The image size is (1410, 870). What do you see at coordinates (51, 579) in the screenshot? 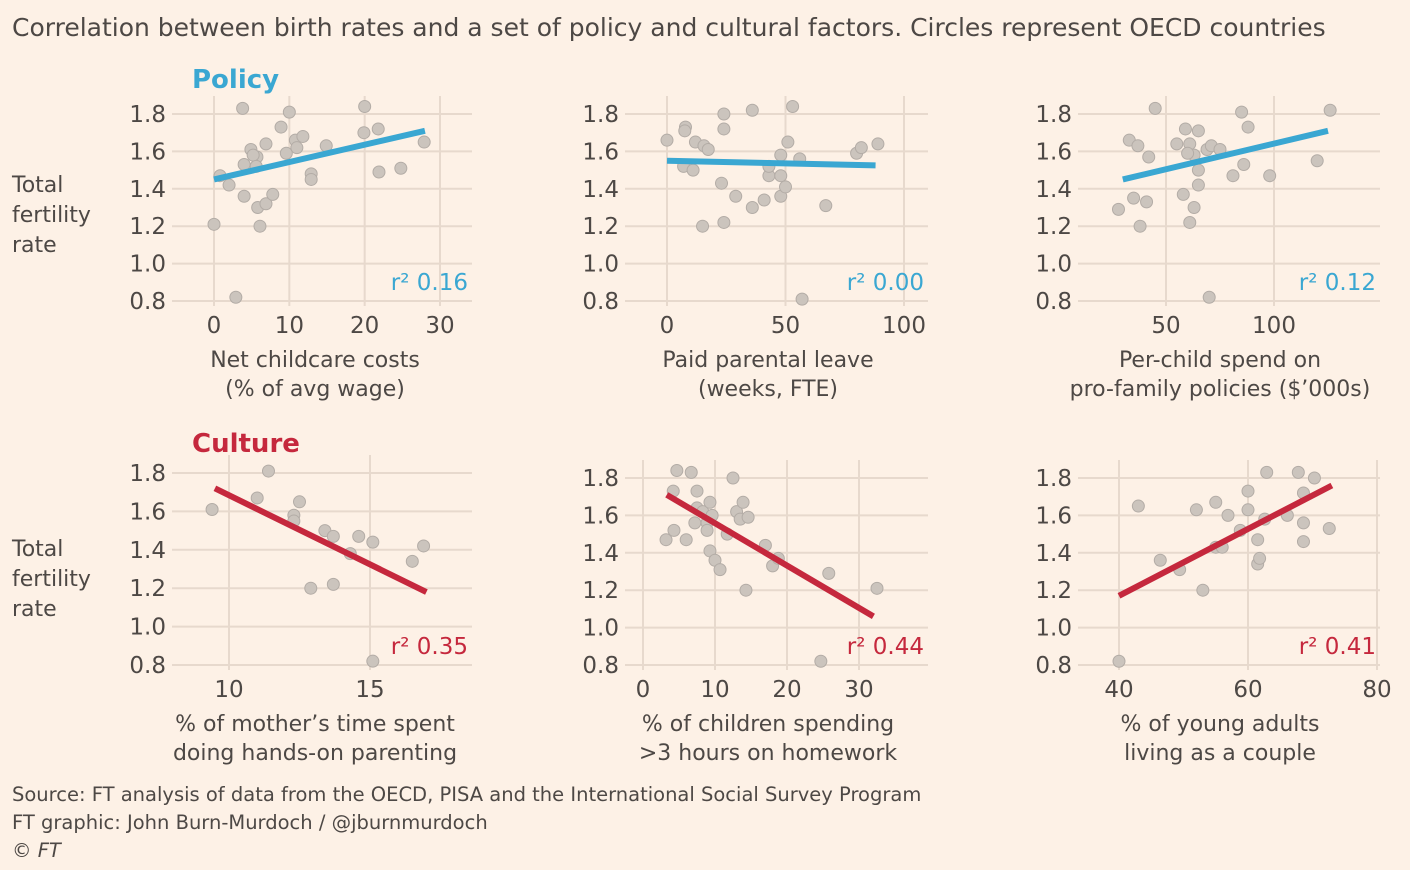
I see `y-axis-title-bottom: Total fertility rate` at bounding box center [51, 579].